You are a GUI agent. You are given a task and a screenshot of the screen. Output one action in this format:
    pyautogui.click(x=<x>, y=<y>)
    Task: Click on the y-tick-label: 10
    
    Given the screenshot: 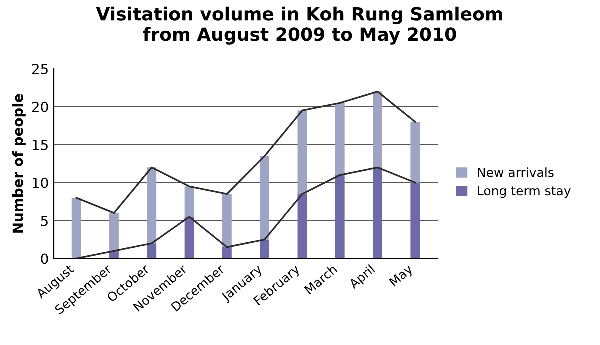 What is the action you would take?
    pyautogui.click(x=40, y=183)
    